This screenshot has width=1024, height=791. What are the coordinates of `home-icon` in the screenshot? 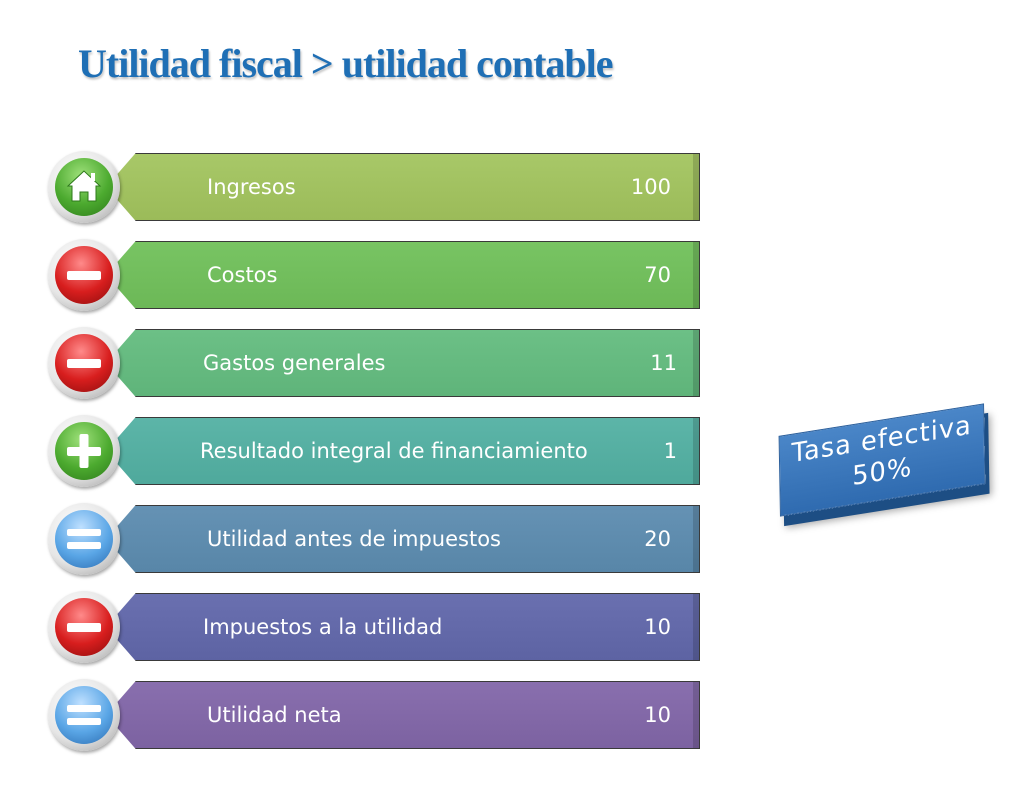 It's located at (84, 187).